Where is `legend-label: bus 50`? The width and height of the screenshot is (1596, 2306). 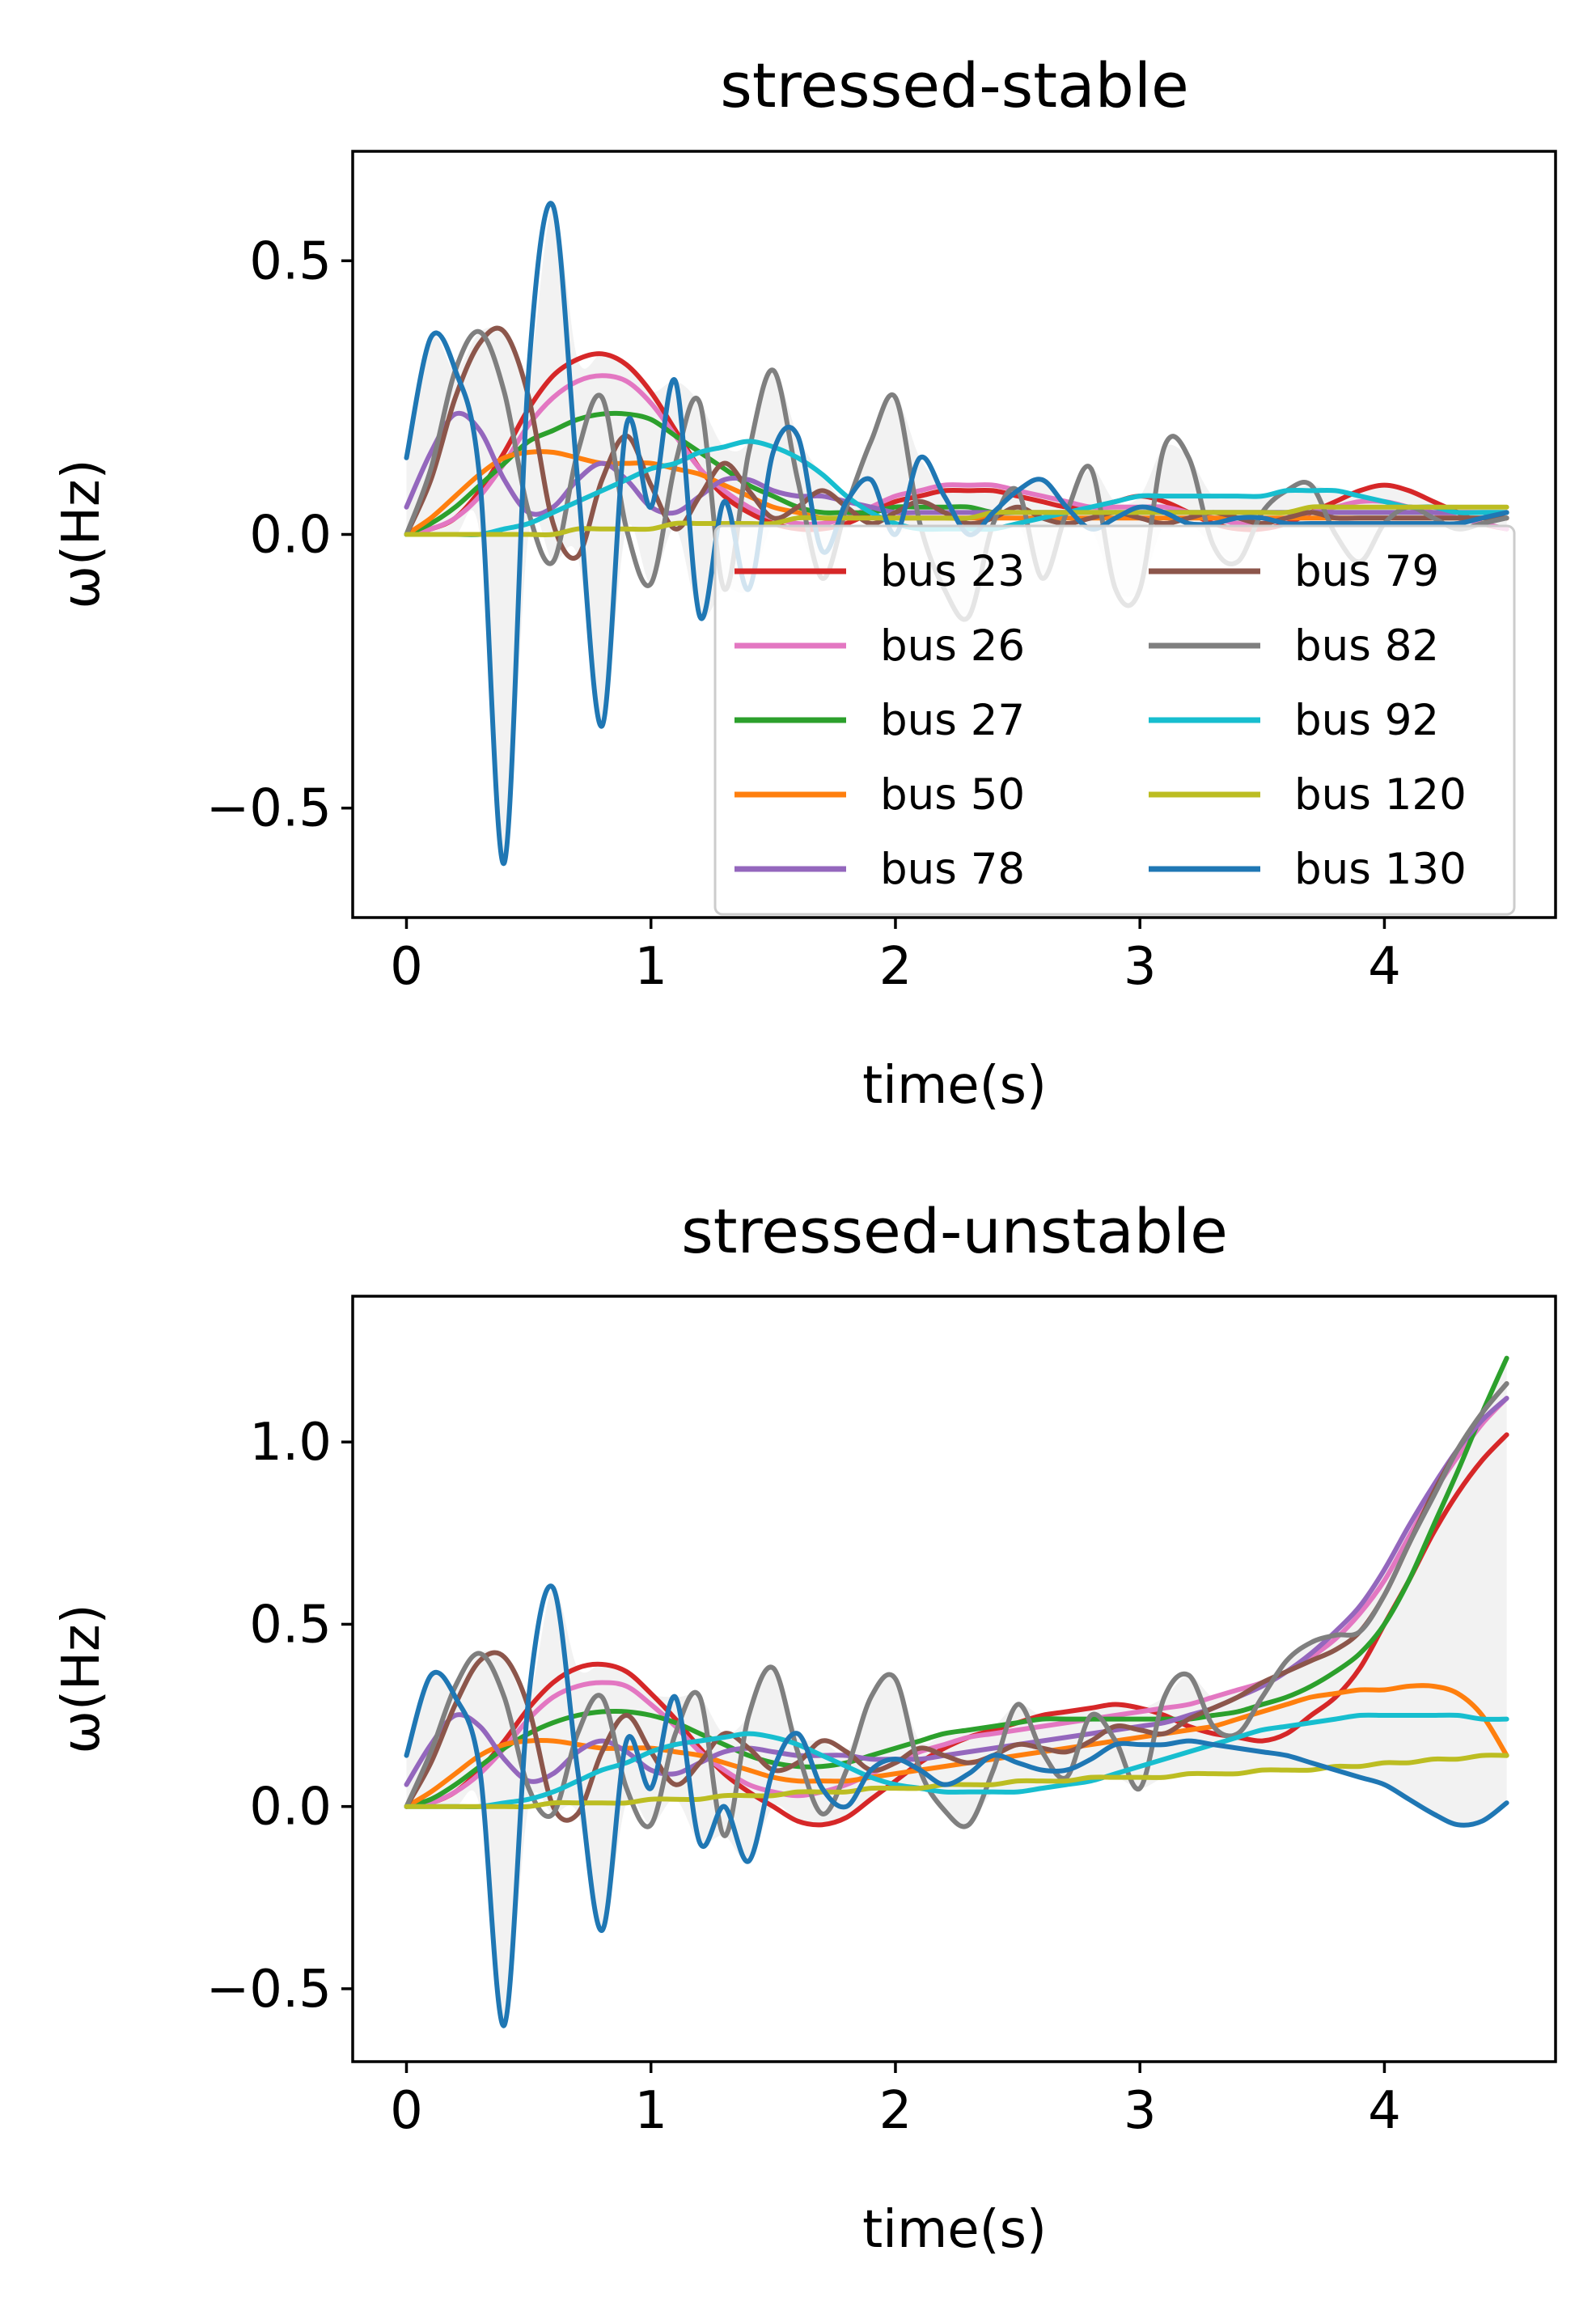
legend-label: bus 50 is located at coordinates (952, 795).